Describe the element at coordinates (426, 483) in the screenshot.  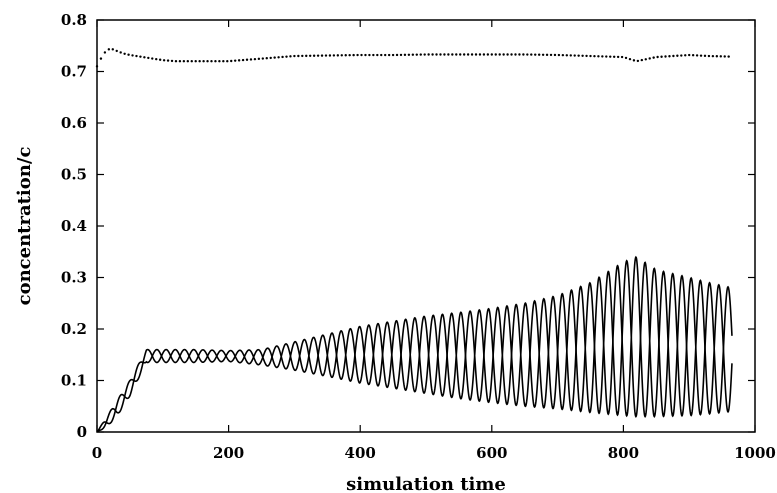
I see `x-axis-label: simulation time` at that location.